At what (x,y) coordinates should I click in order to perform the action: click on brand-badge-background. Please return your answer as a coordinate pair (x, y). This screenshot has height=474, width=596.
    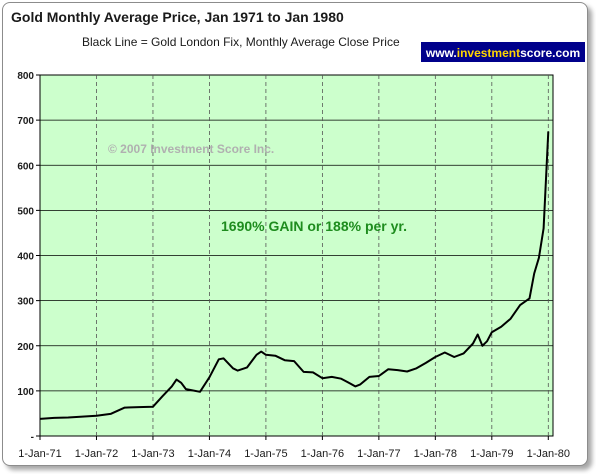
    Looking at the image, I should click on (503, 52).